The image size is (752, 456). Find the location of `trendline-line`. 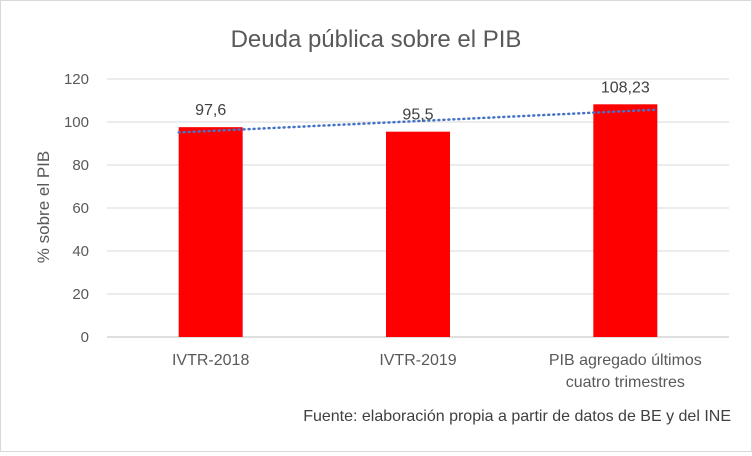

trendline-line is located at coordinates (418, 121).